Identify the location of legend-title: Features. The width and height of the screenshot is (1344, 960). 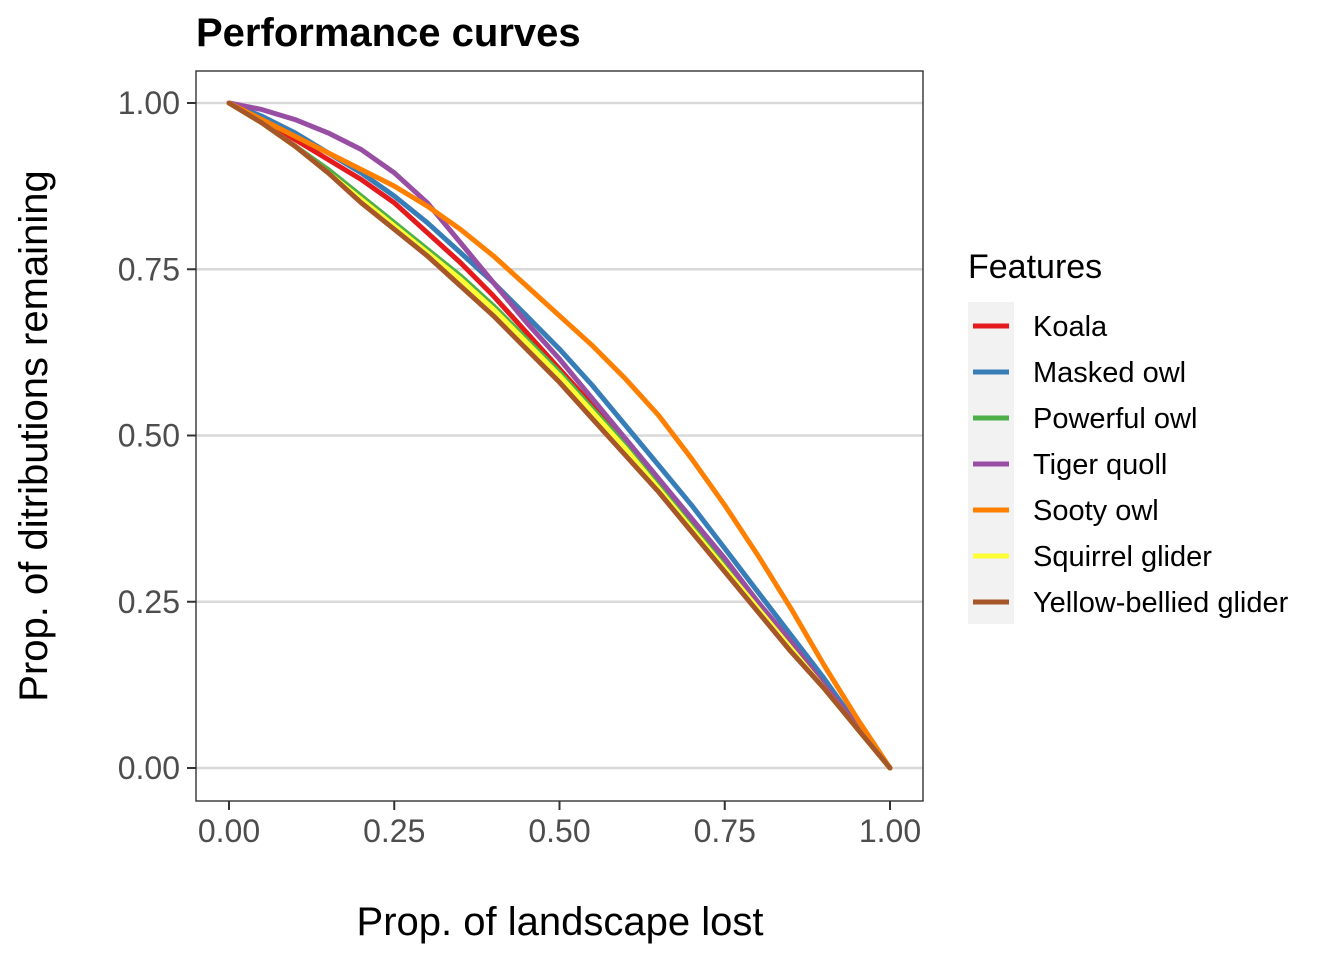
(1035, 267).